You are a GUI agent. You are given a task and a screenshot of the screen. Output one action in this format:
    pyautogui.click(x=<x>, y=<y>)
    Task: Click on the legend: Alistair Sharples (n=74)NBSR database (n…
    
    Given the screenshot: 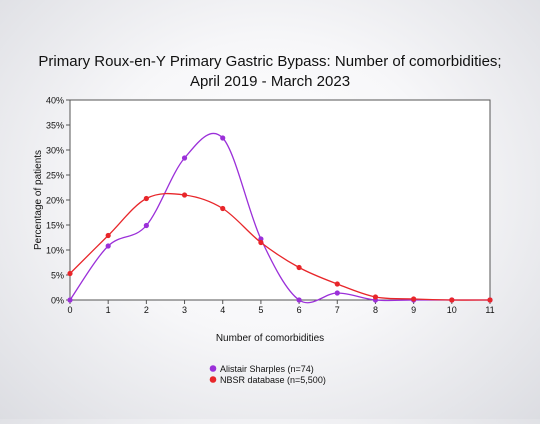 What is the action you would take?
    pyautogui.click(x=267, y=374)
    